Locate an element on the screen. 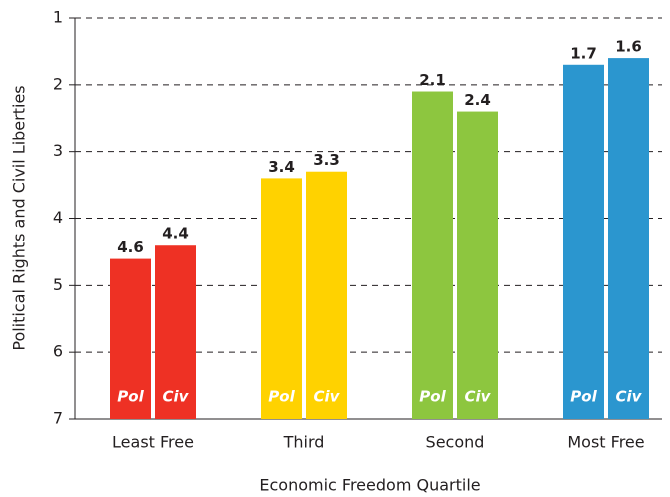 The width and height of the screenshot is (670, 497). y-axis-label: Political Rights and Civil Liberties is located at coordinates (19, 217).